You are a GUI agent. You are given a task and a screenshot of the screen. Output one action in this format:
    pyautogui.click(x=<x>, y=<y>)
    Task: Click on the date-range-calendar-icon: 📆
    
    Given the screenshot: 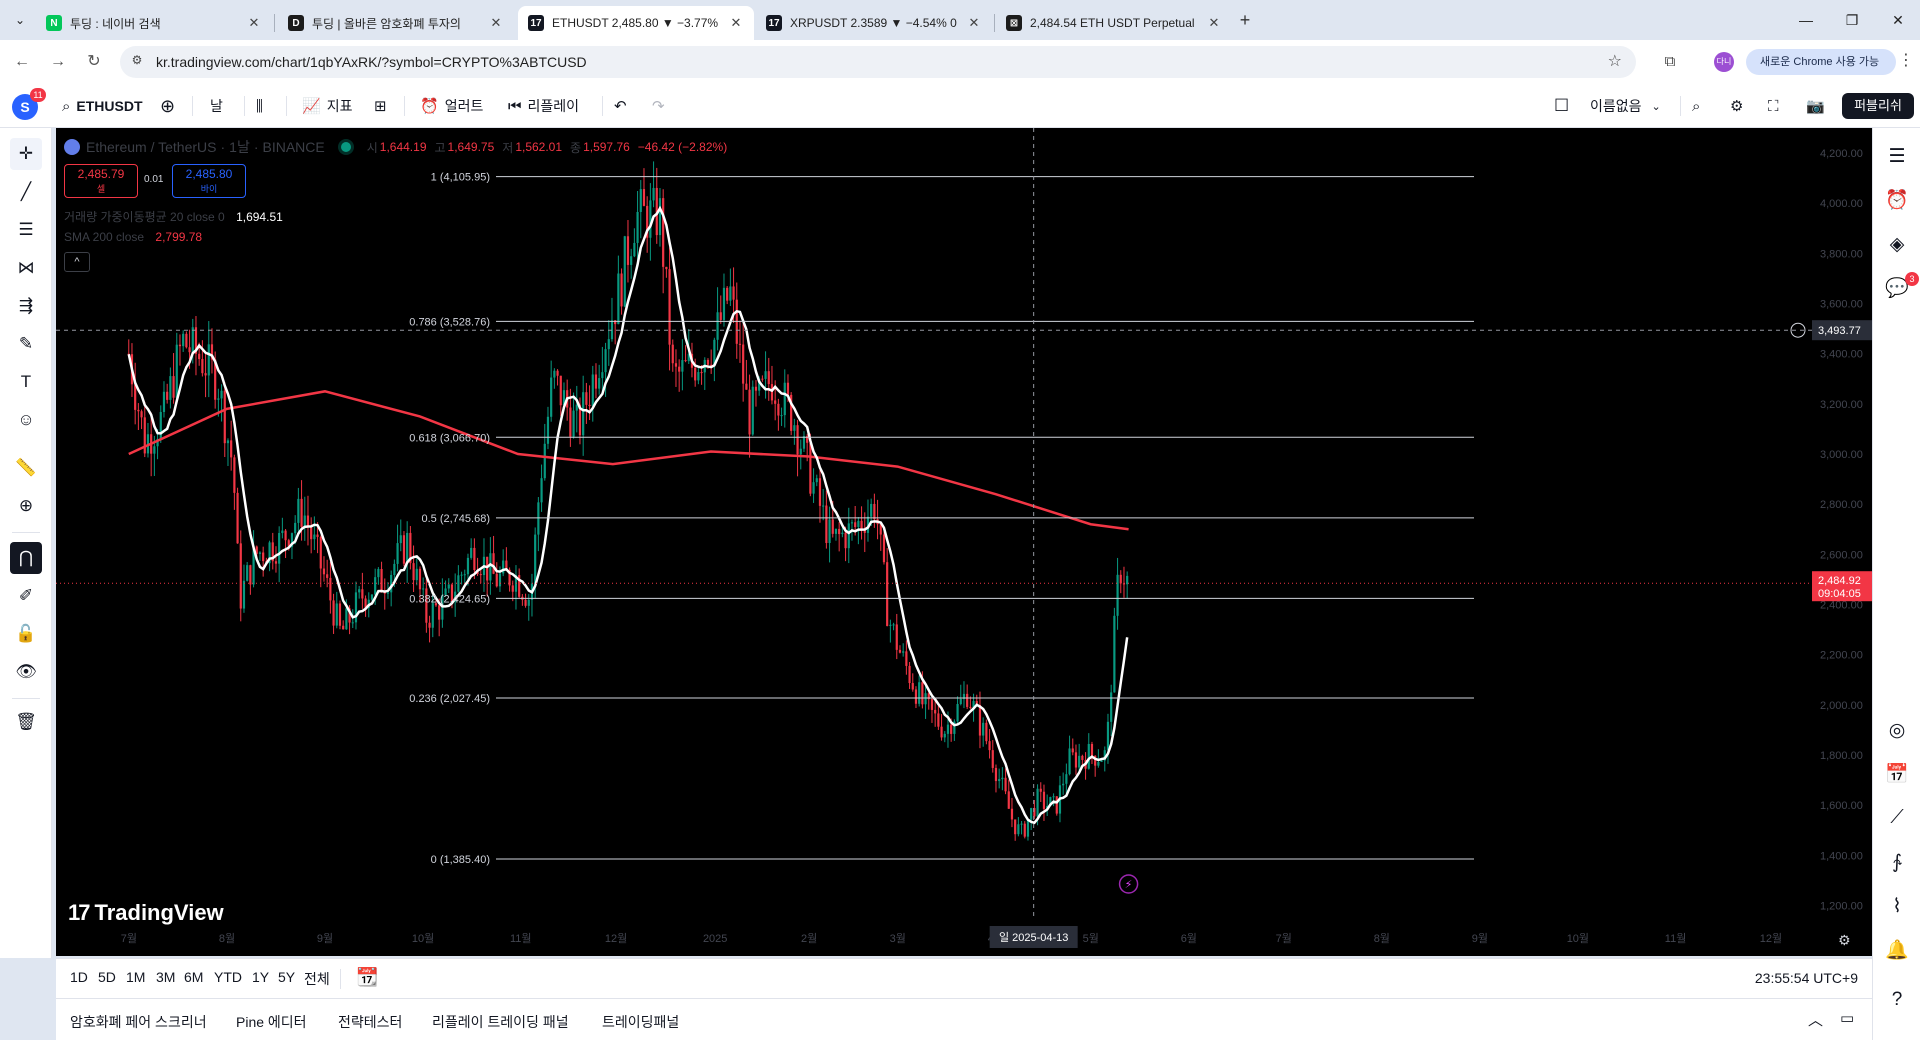 What is the action you would take?
    pyautogui.click(x=367, y=977)
    